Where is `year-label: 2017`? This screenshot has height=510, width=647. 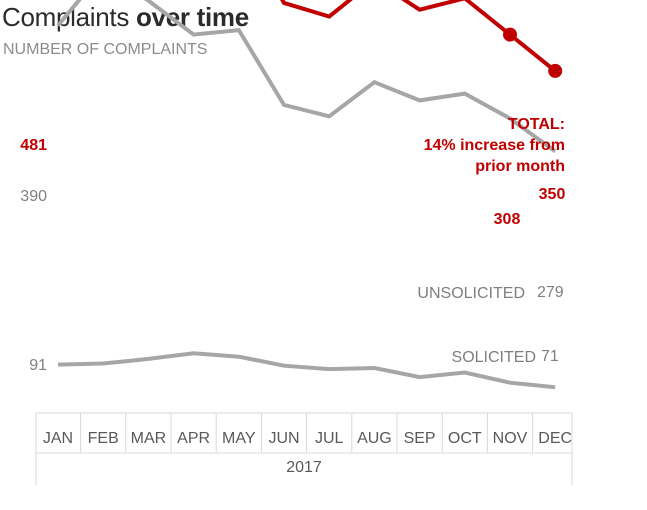 year-label: 2017 is located at coordinates (304, 467).